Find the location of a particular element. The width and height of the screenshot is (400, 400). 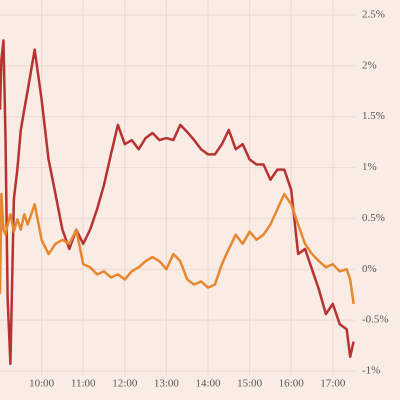

y-tick-label: -0.5% is located at coordinates (375, 320).